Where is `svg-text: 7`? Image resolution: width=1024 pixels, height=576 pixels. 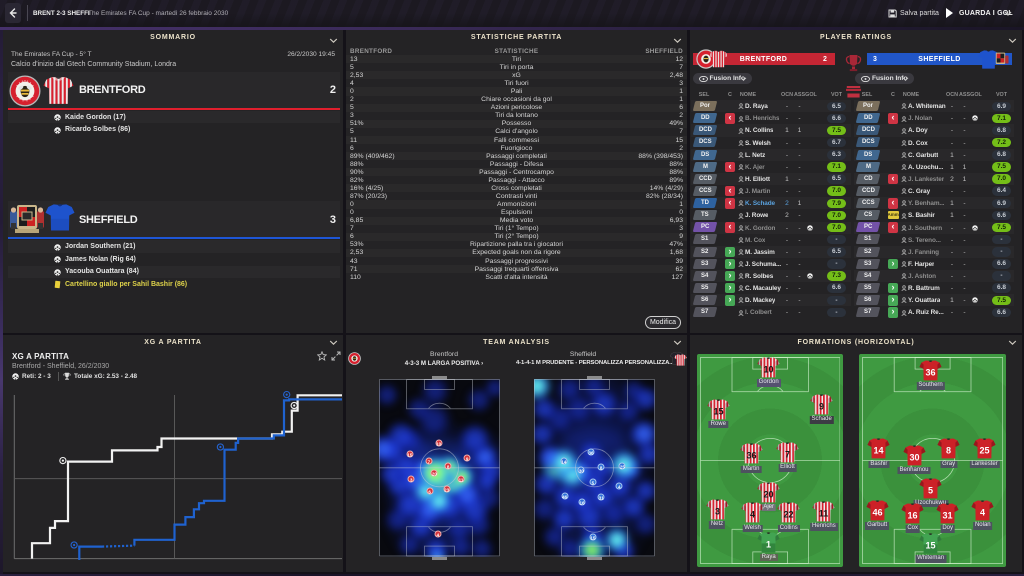
svg-text: 7 is located at coordinates (787, 454).